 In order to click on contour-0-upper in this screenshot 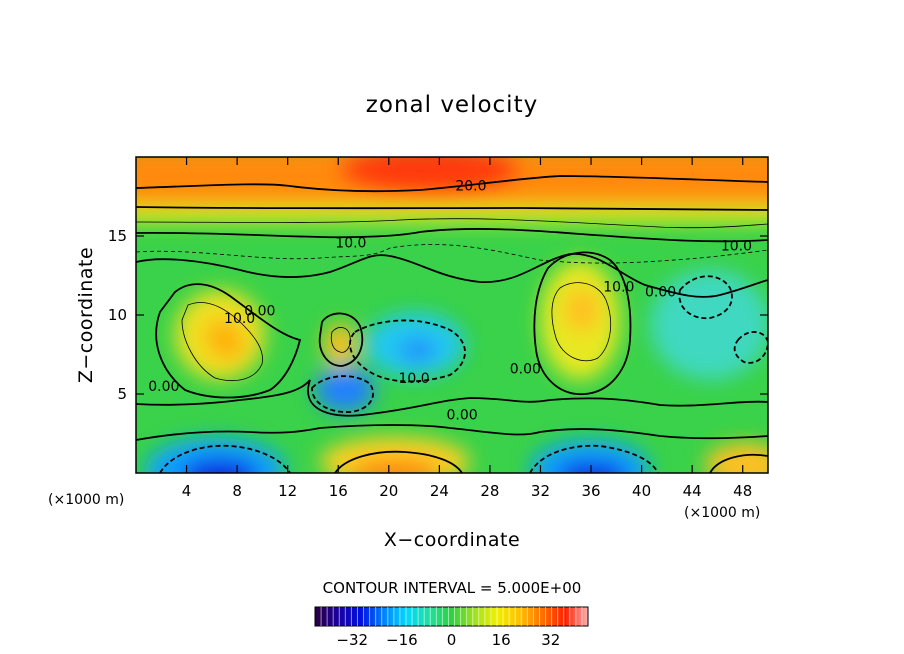, I will do `click(452, 275)`.